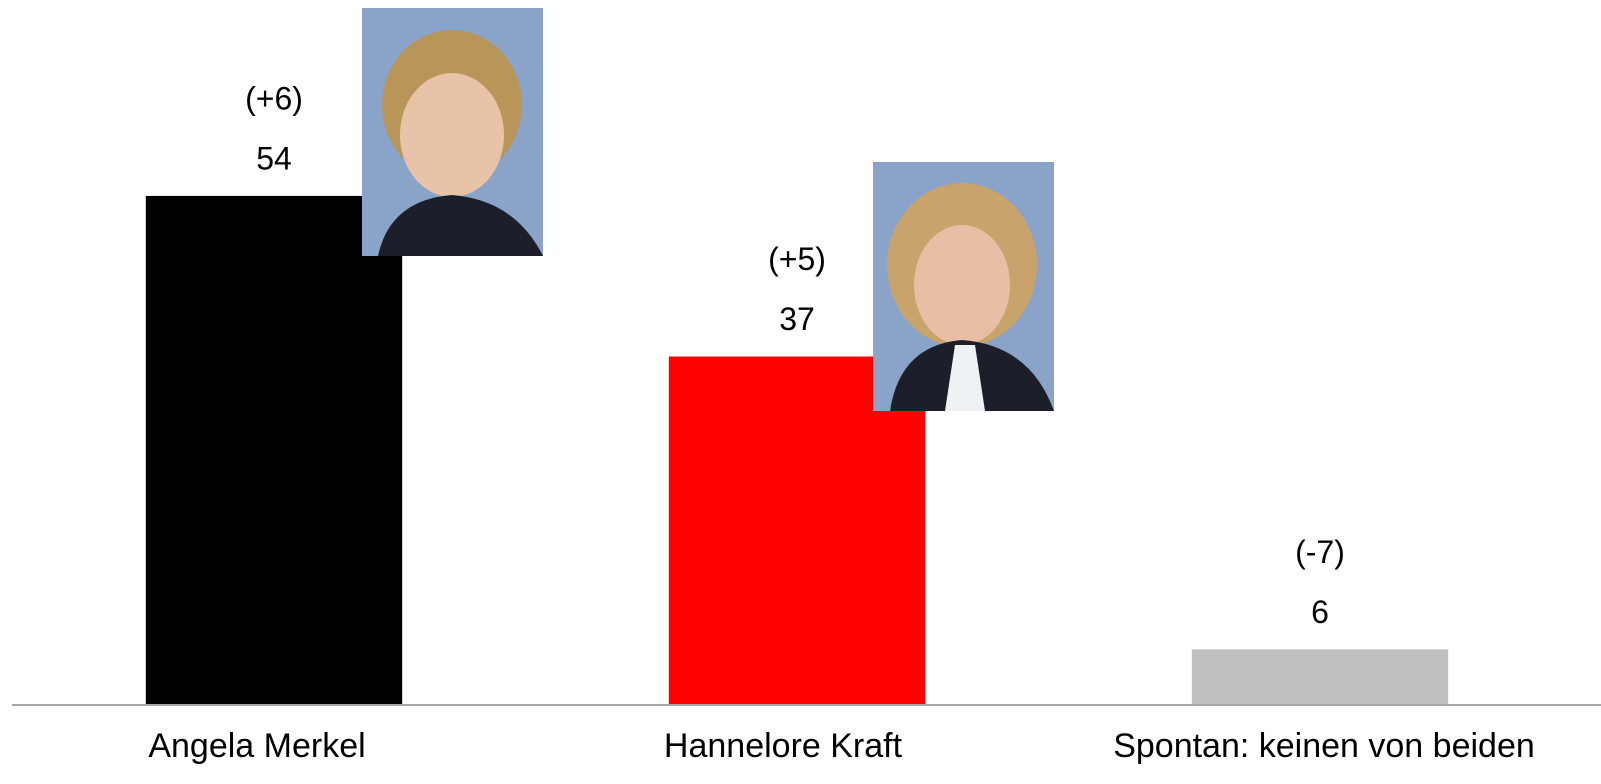 This screenshot has height=784, width=1601. I want to click on change-label: (-7), so click(1320, 552).